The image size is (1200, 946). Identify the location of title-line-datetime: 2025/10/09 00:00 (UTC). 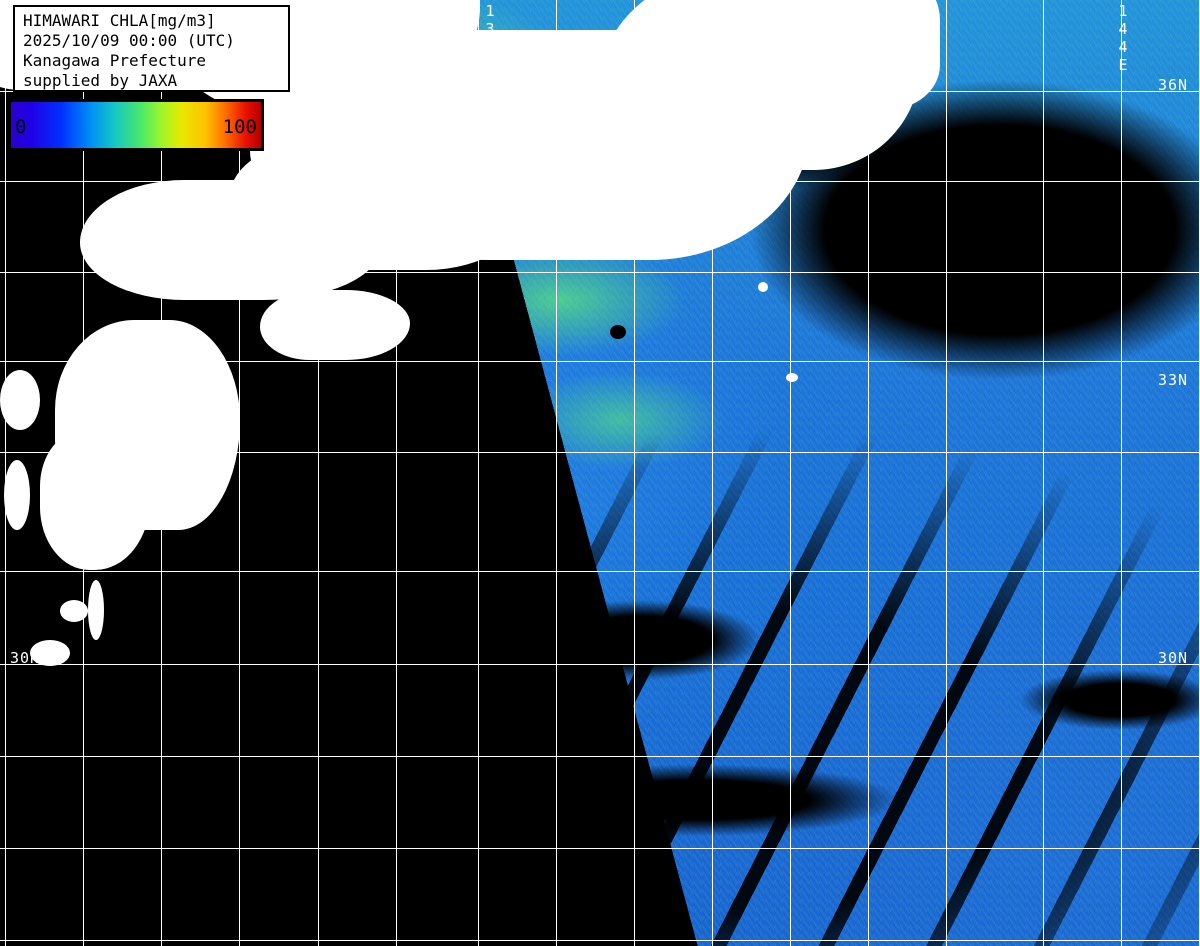
(129, 40).